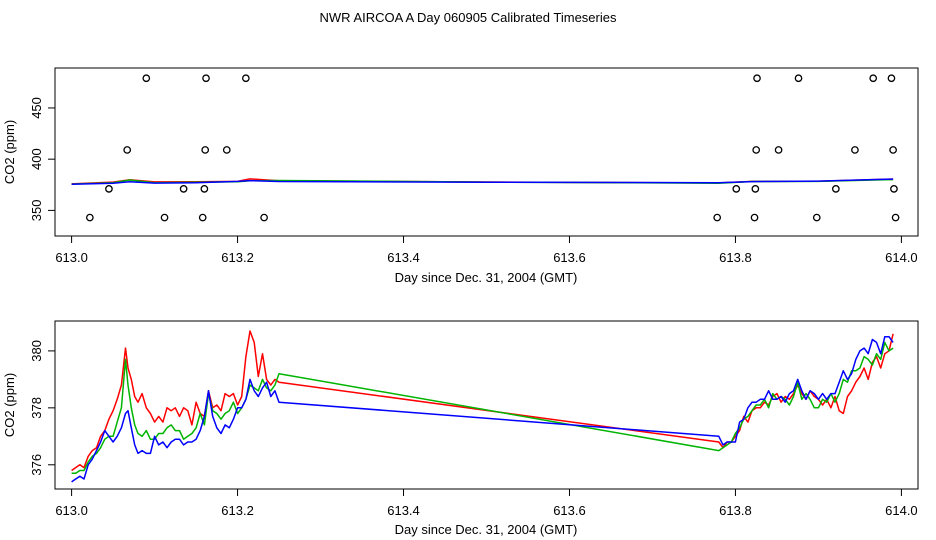  What do you see at coordinates (569, 257) in the screenshot?
I see `top-x-tick-label: 613.6` at bounding box center [569, 257].